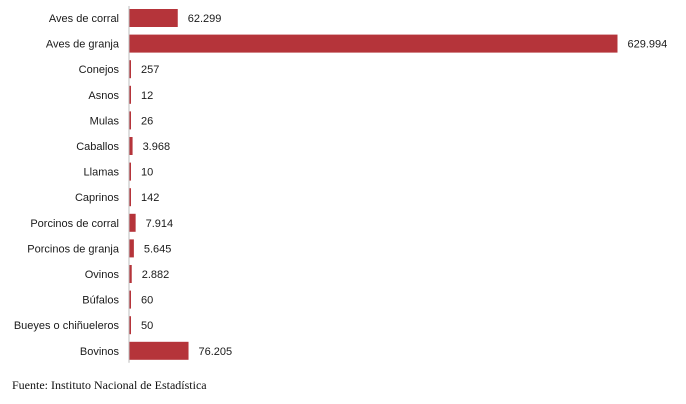  I want to click on category-label: Asnos, so click(103, 96).